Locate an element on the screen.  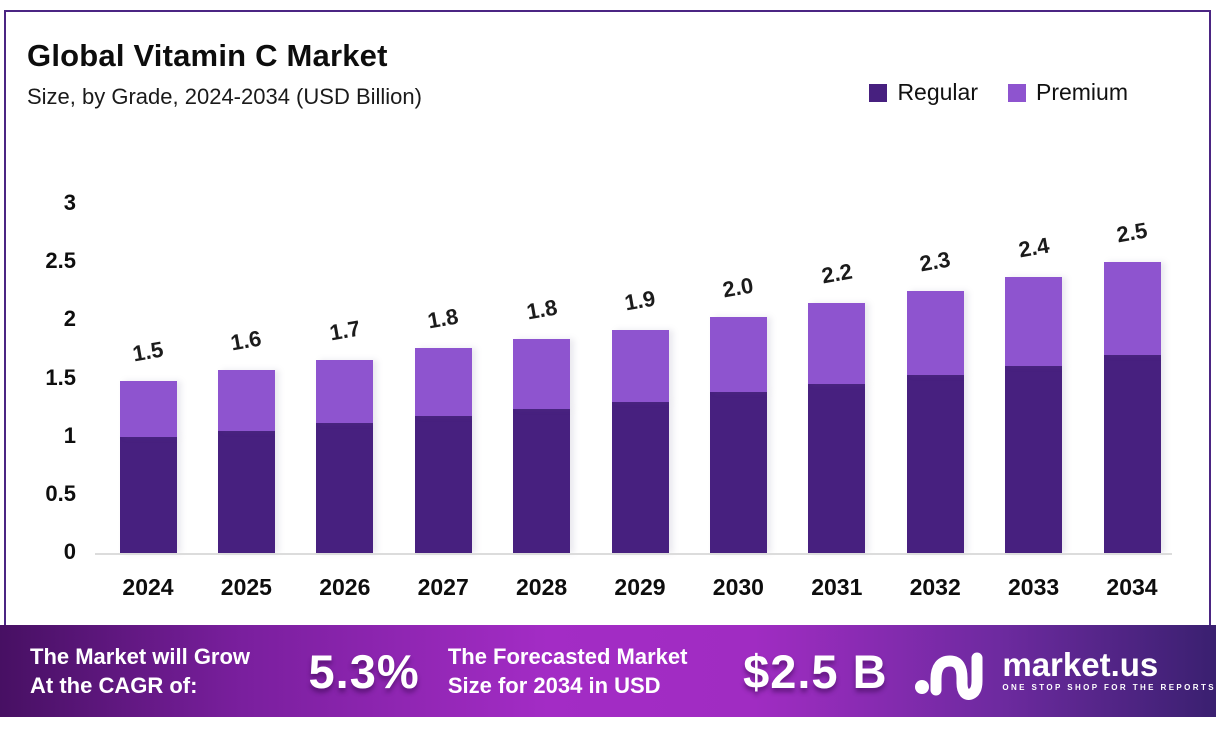
bar-group-2029: 1.9 is located at coordinates (640, 411).